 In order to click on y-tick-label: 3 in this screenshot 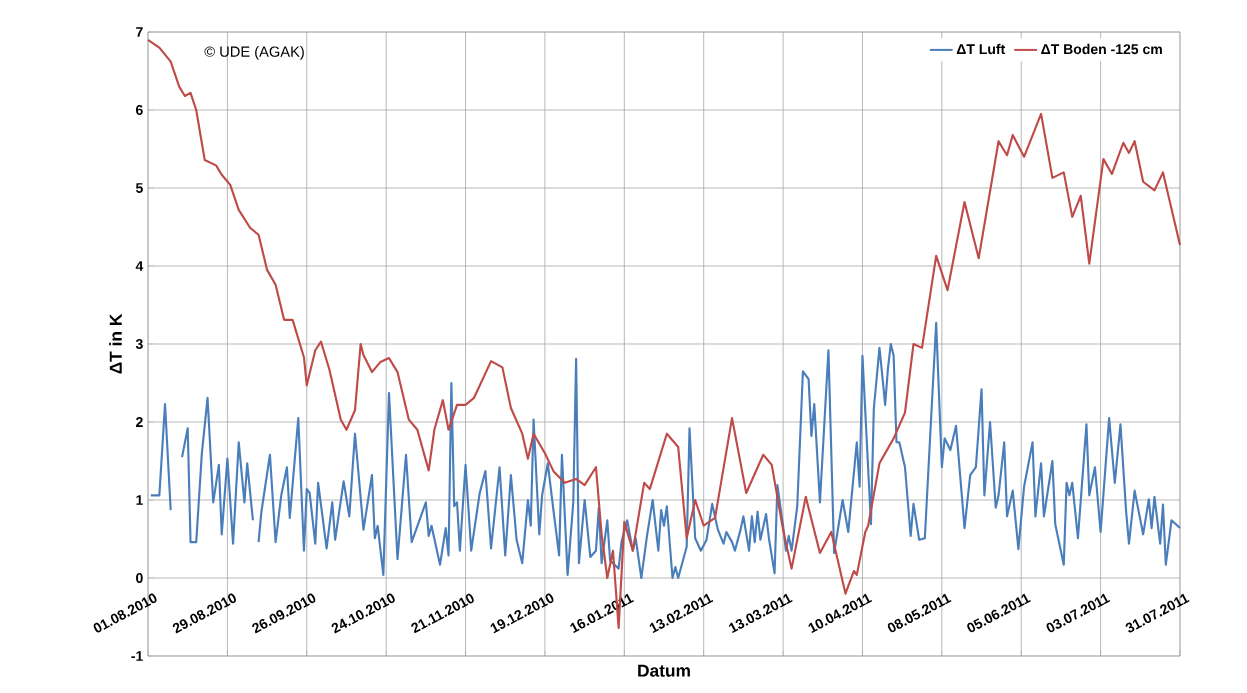, I will do `click(139, 344)`.